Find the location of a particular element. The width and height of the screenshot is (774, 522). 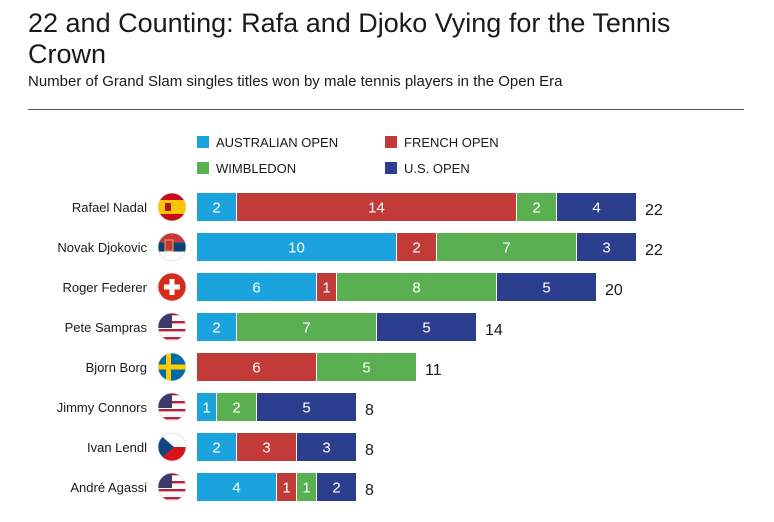

player-name: Pete Sampras is located at coordinates (106, 327).